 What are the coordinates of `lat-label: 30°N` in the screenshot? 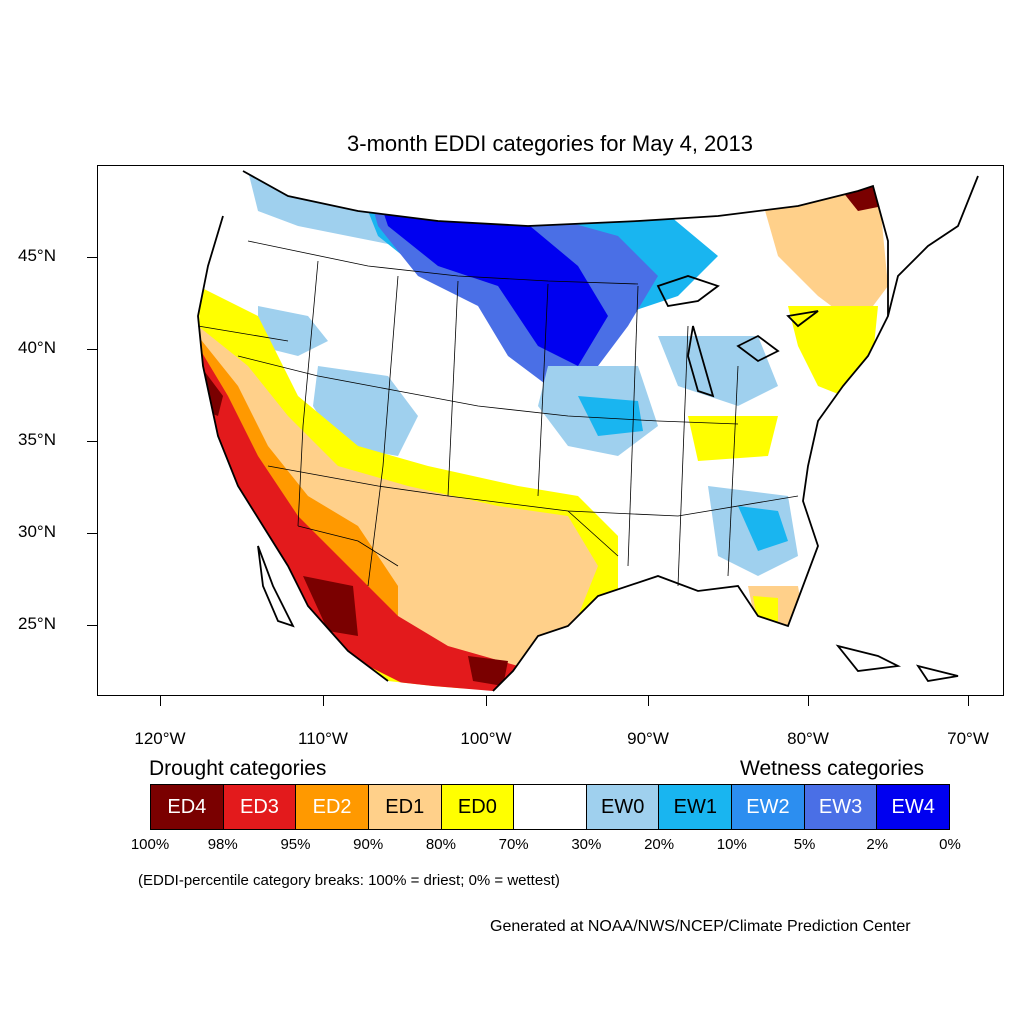 It's located at (37, 531).